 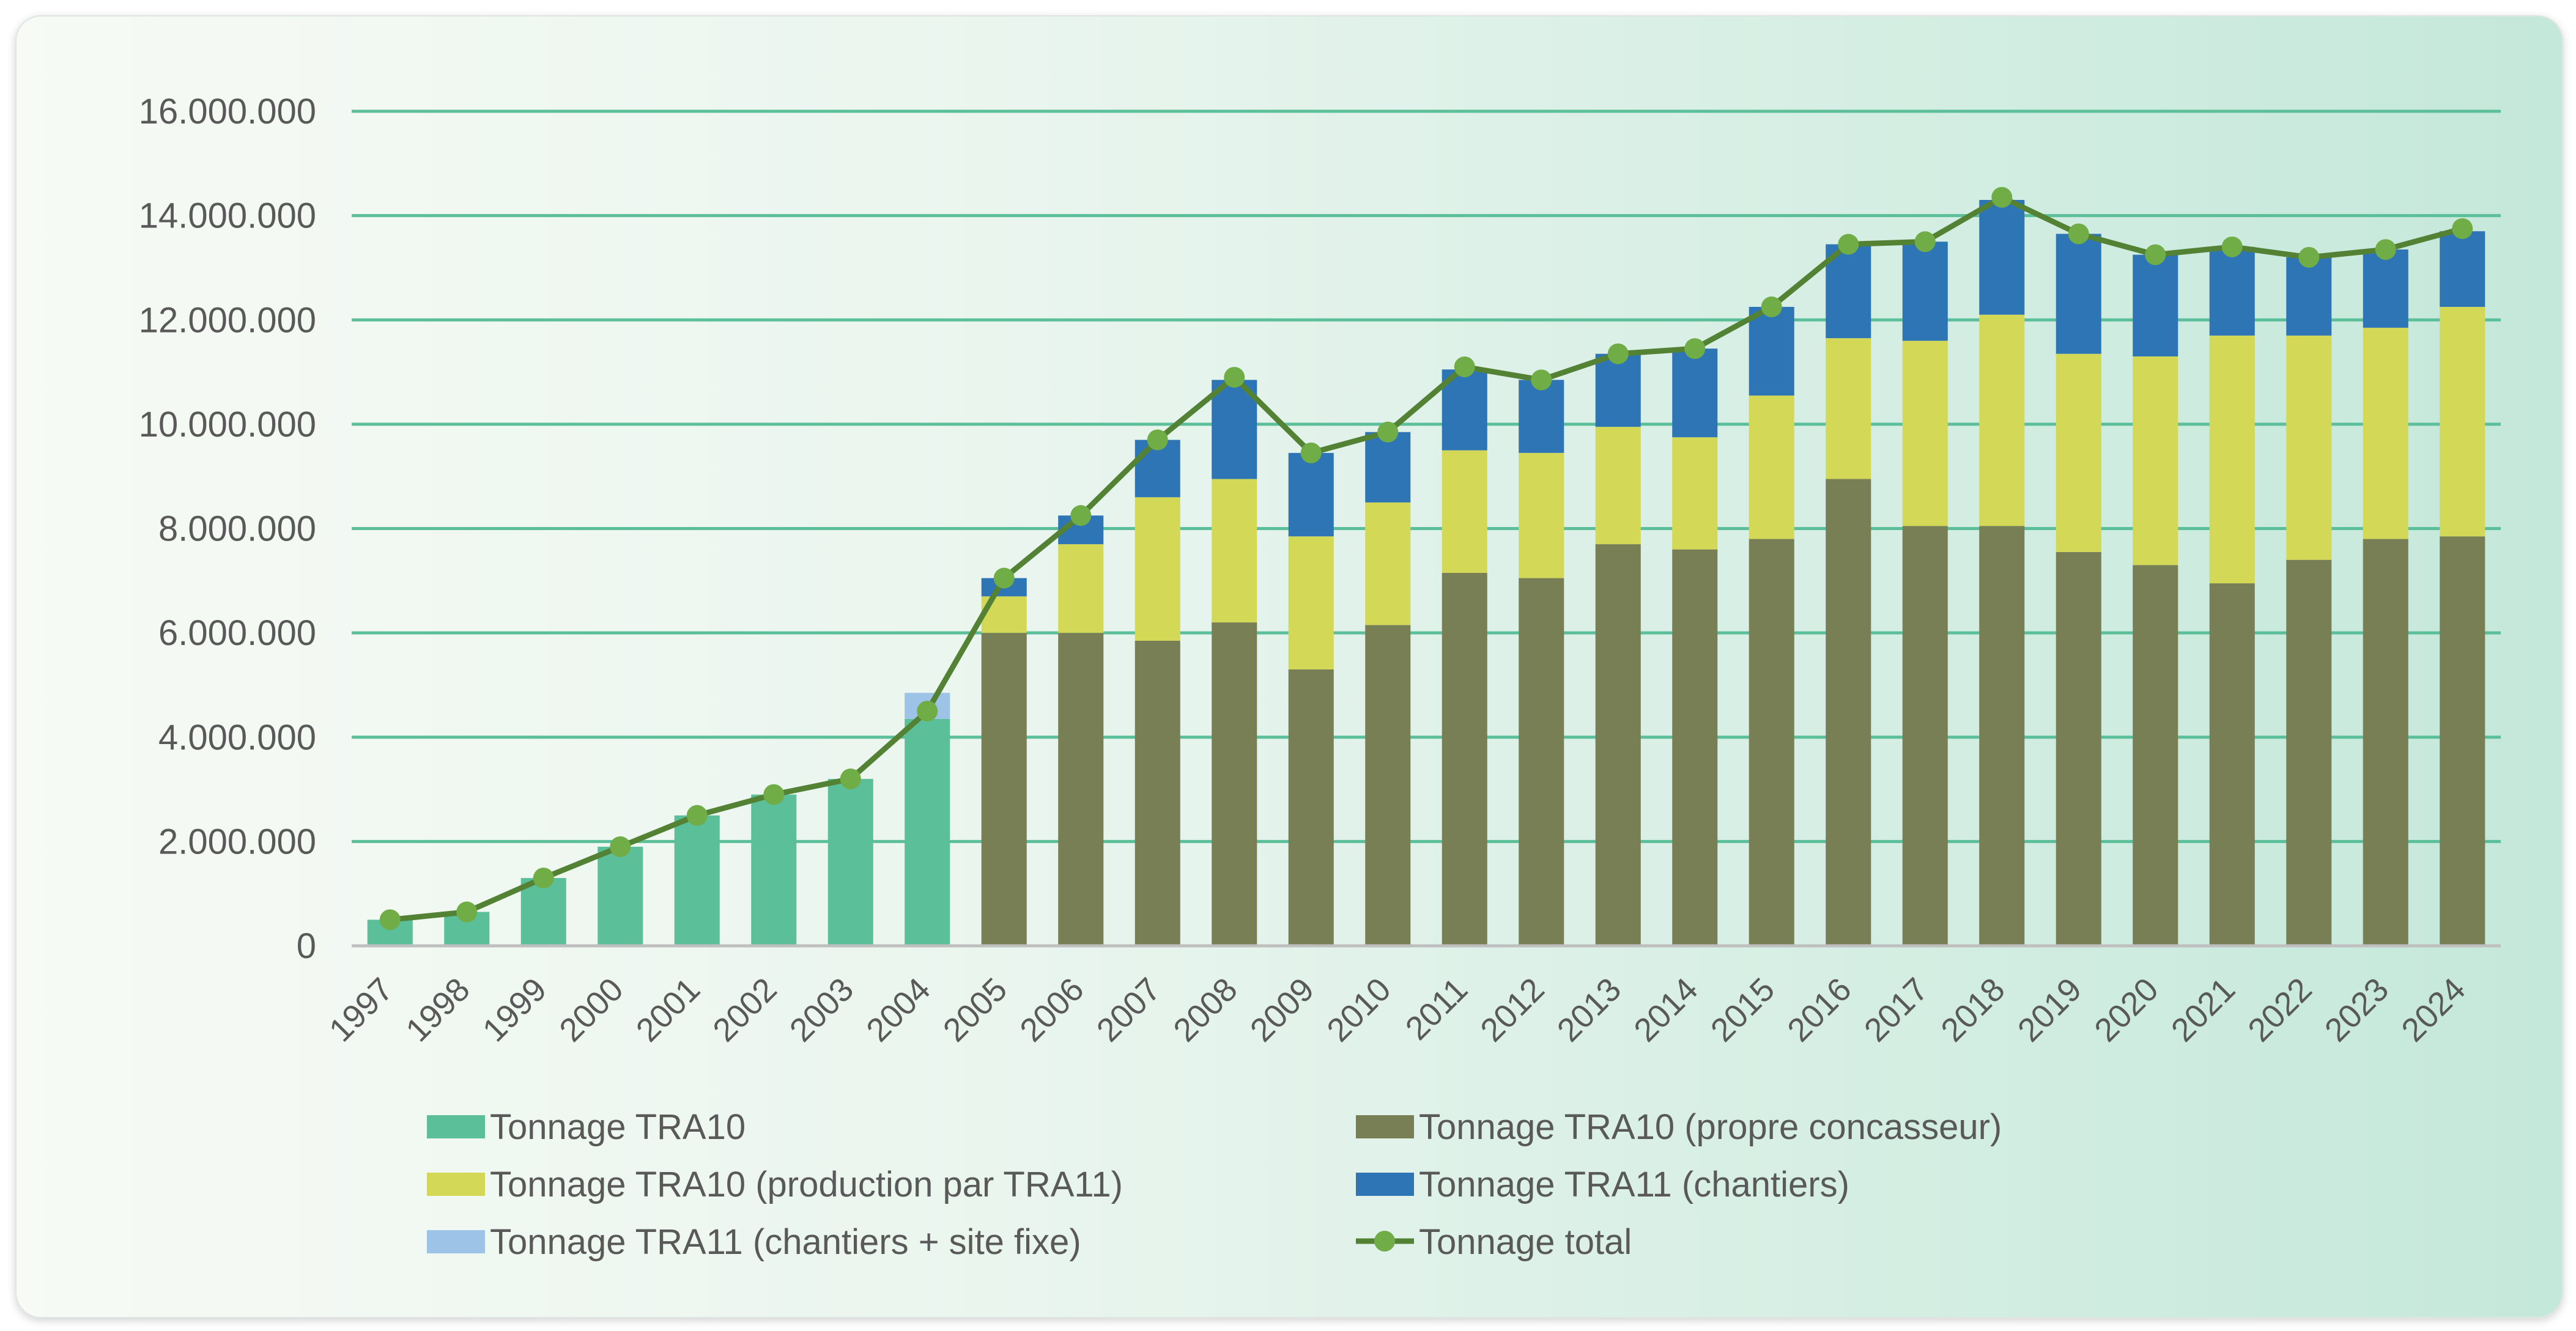 What do you see at coordinates (1004, 578) in the screenshot?
I see `total-point-2005` at bounding box center [1004, 578].